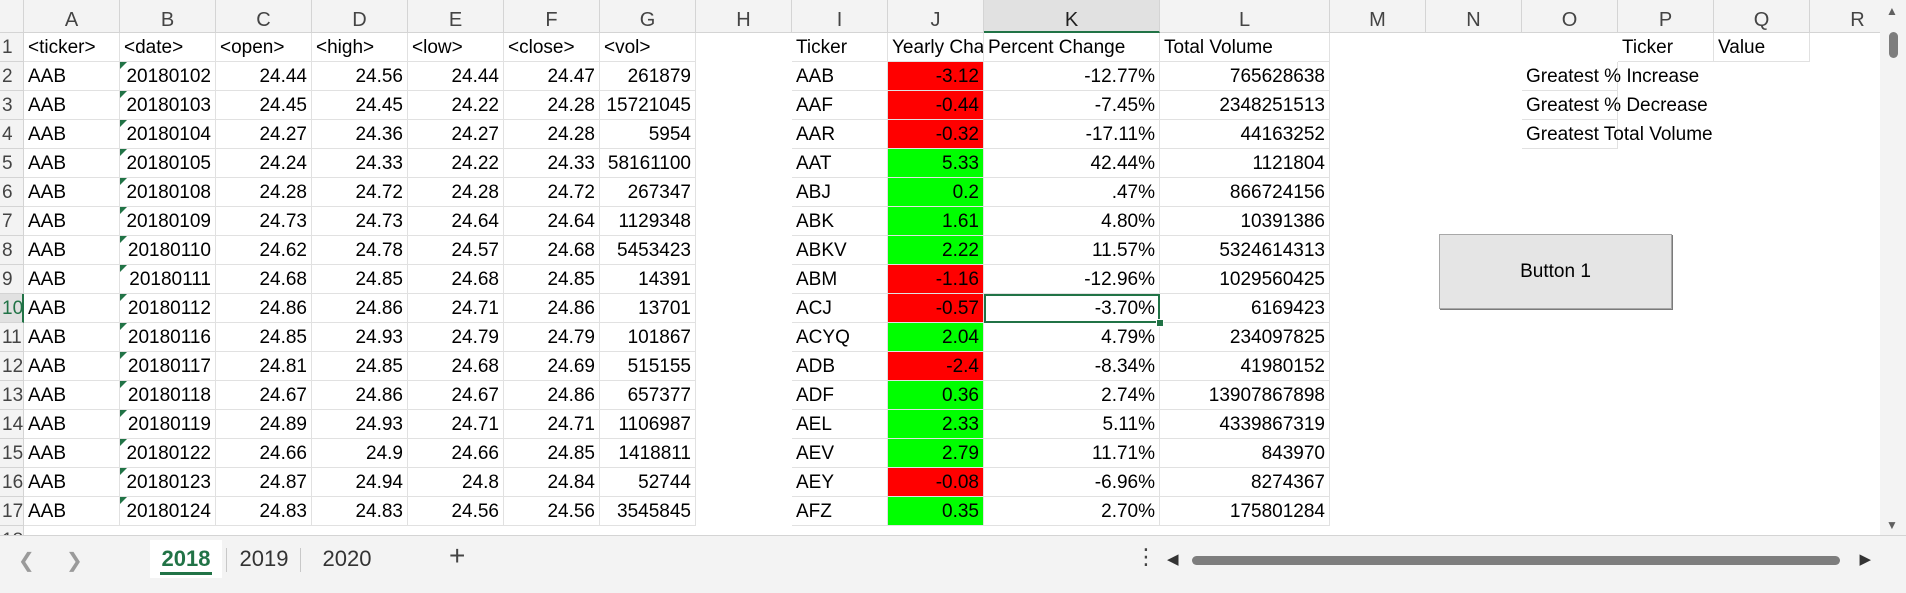 The image size is (1906, 593). I want to click on column-header-d: D, so click(360, 16).